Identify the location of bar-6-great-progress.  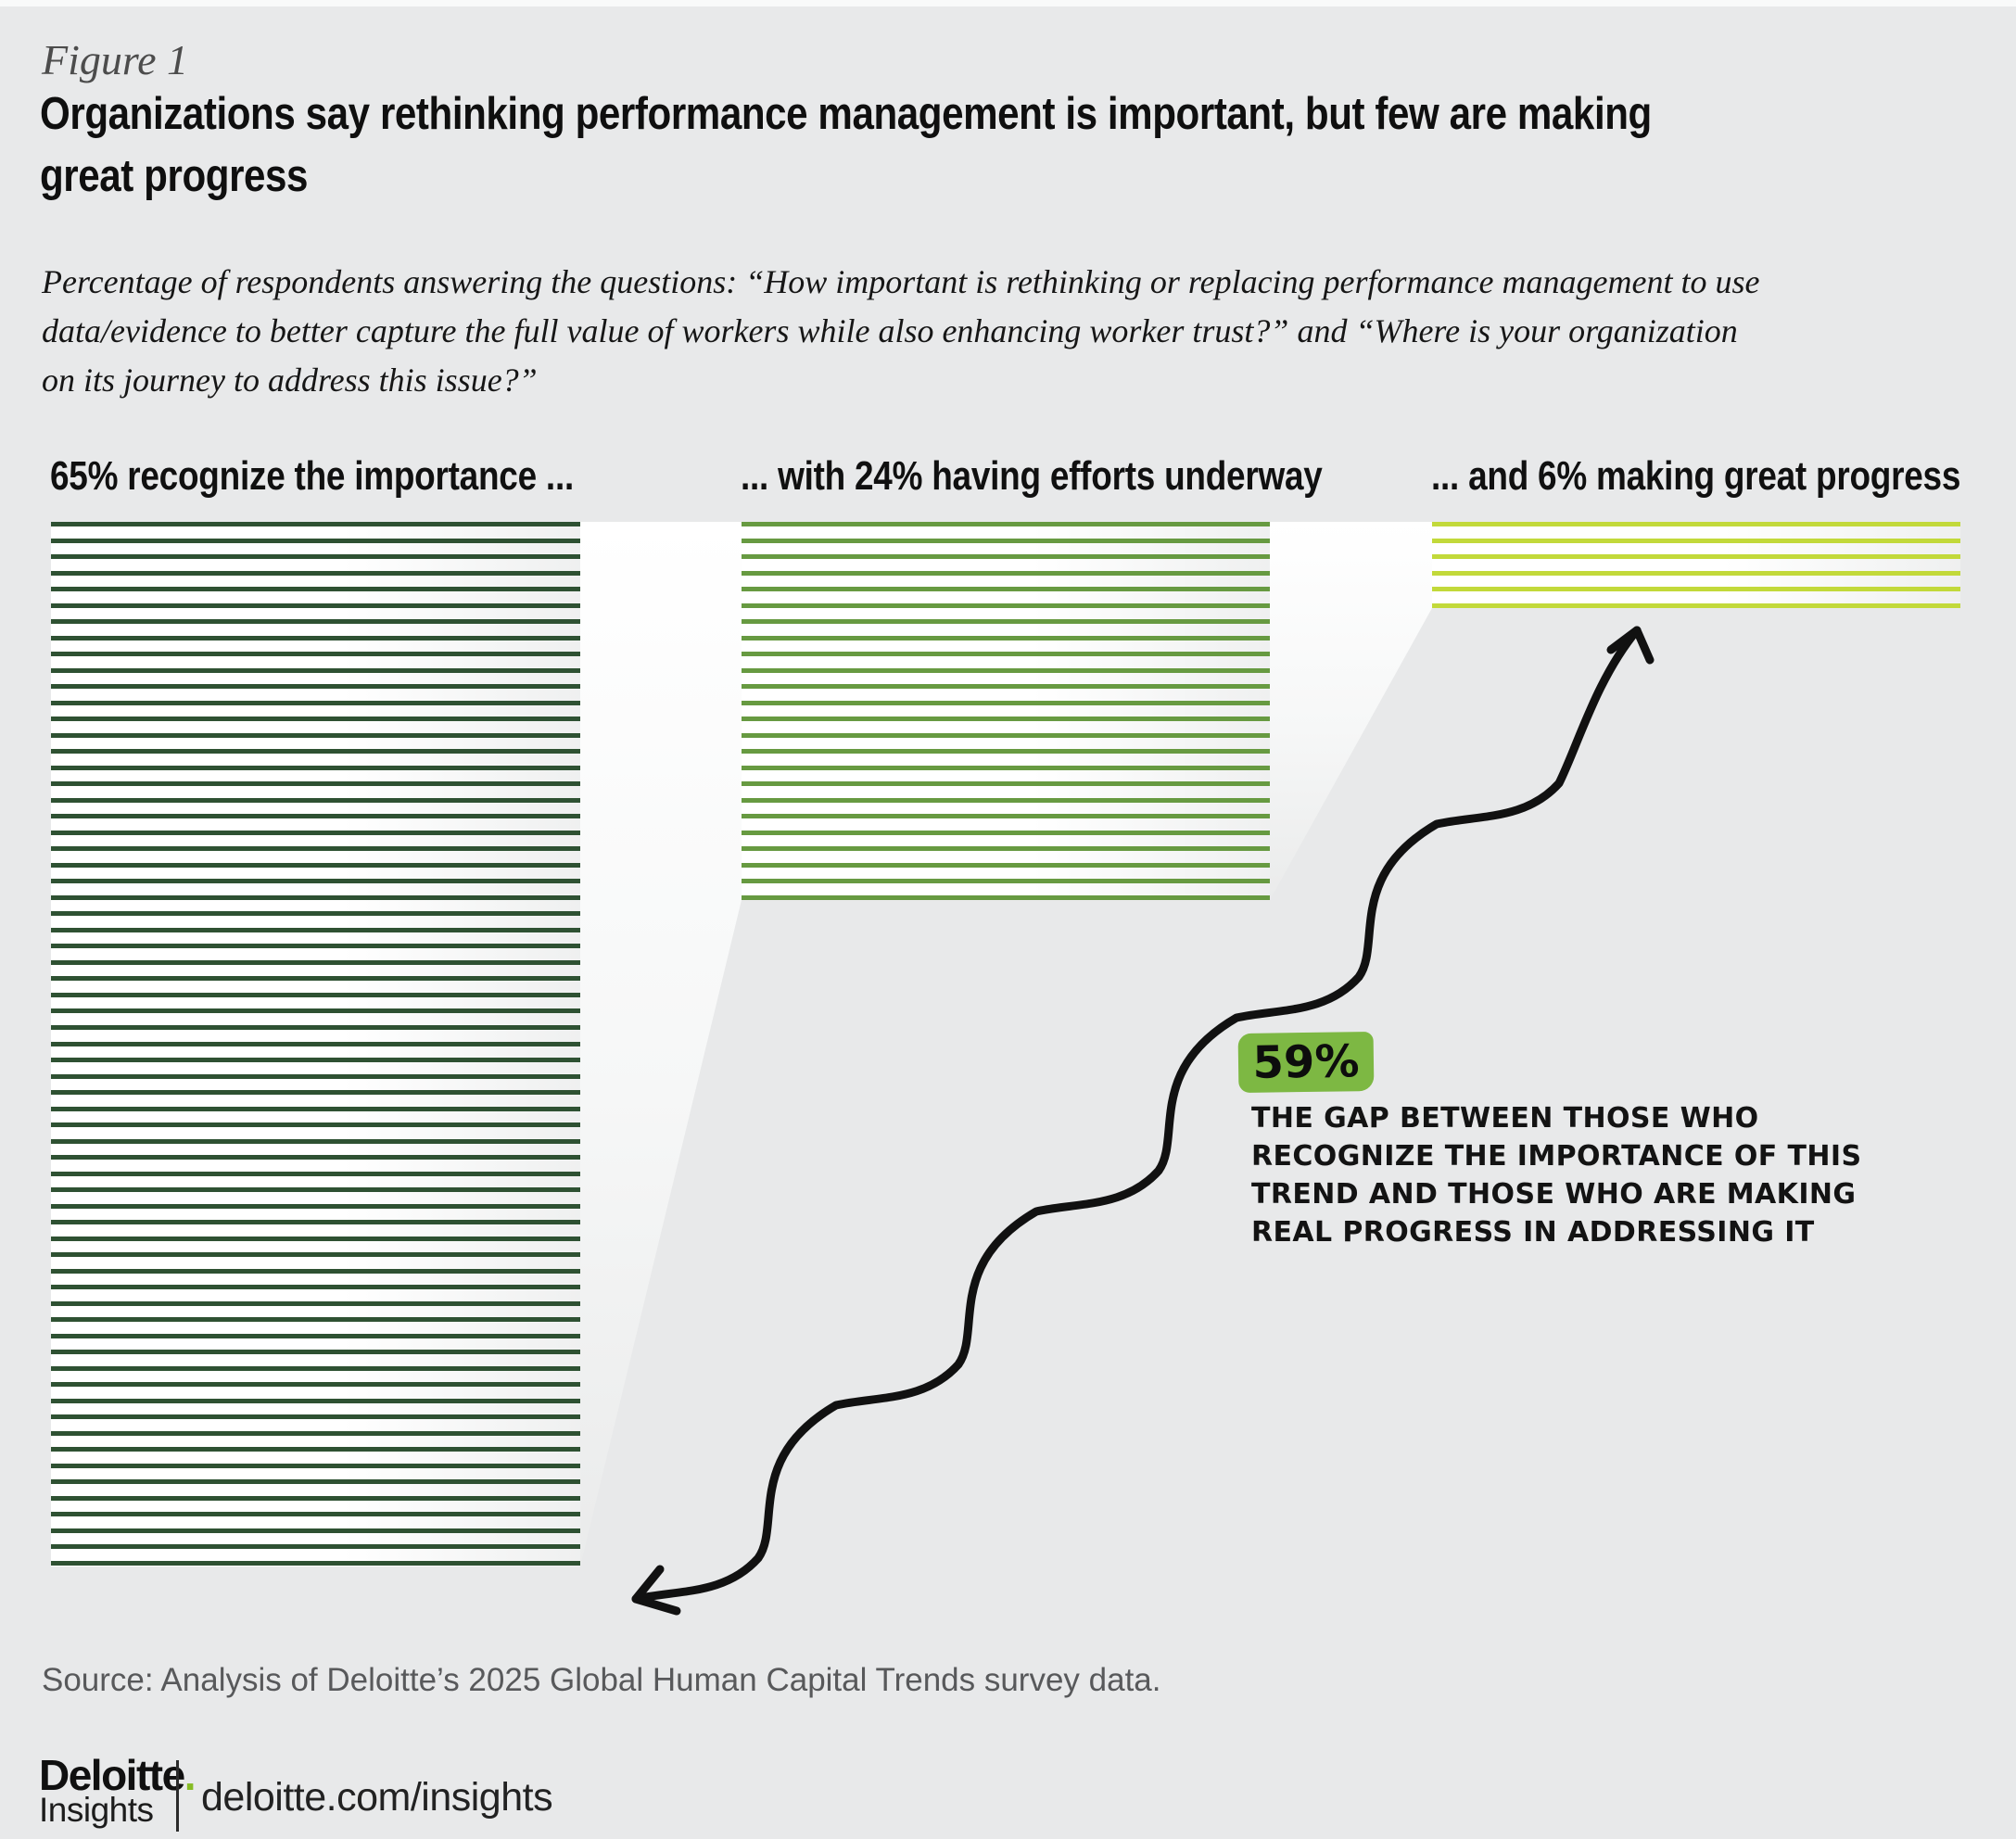
(1696, 565).